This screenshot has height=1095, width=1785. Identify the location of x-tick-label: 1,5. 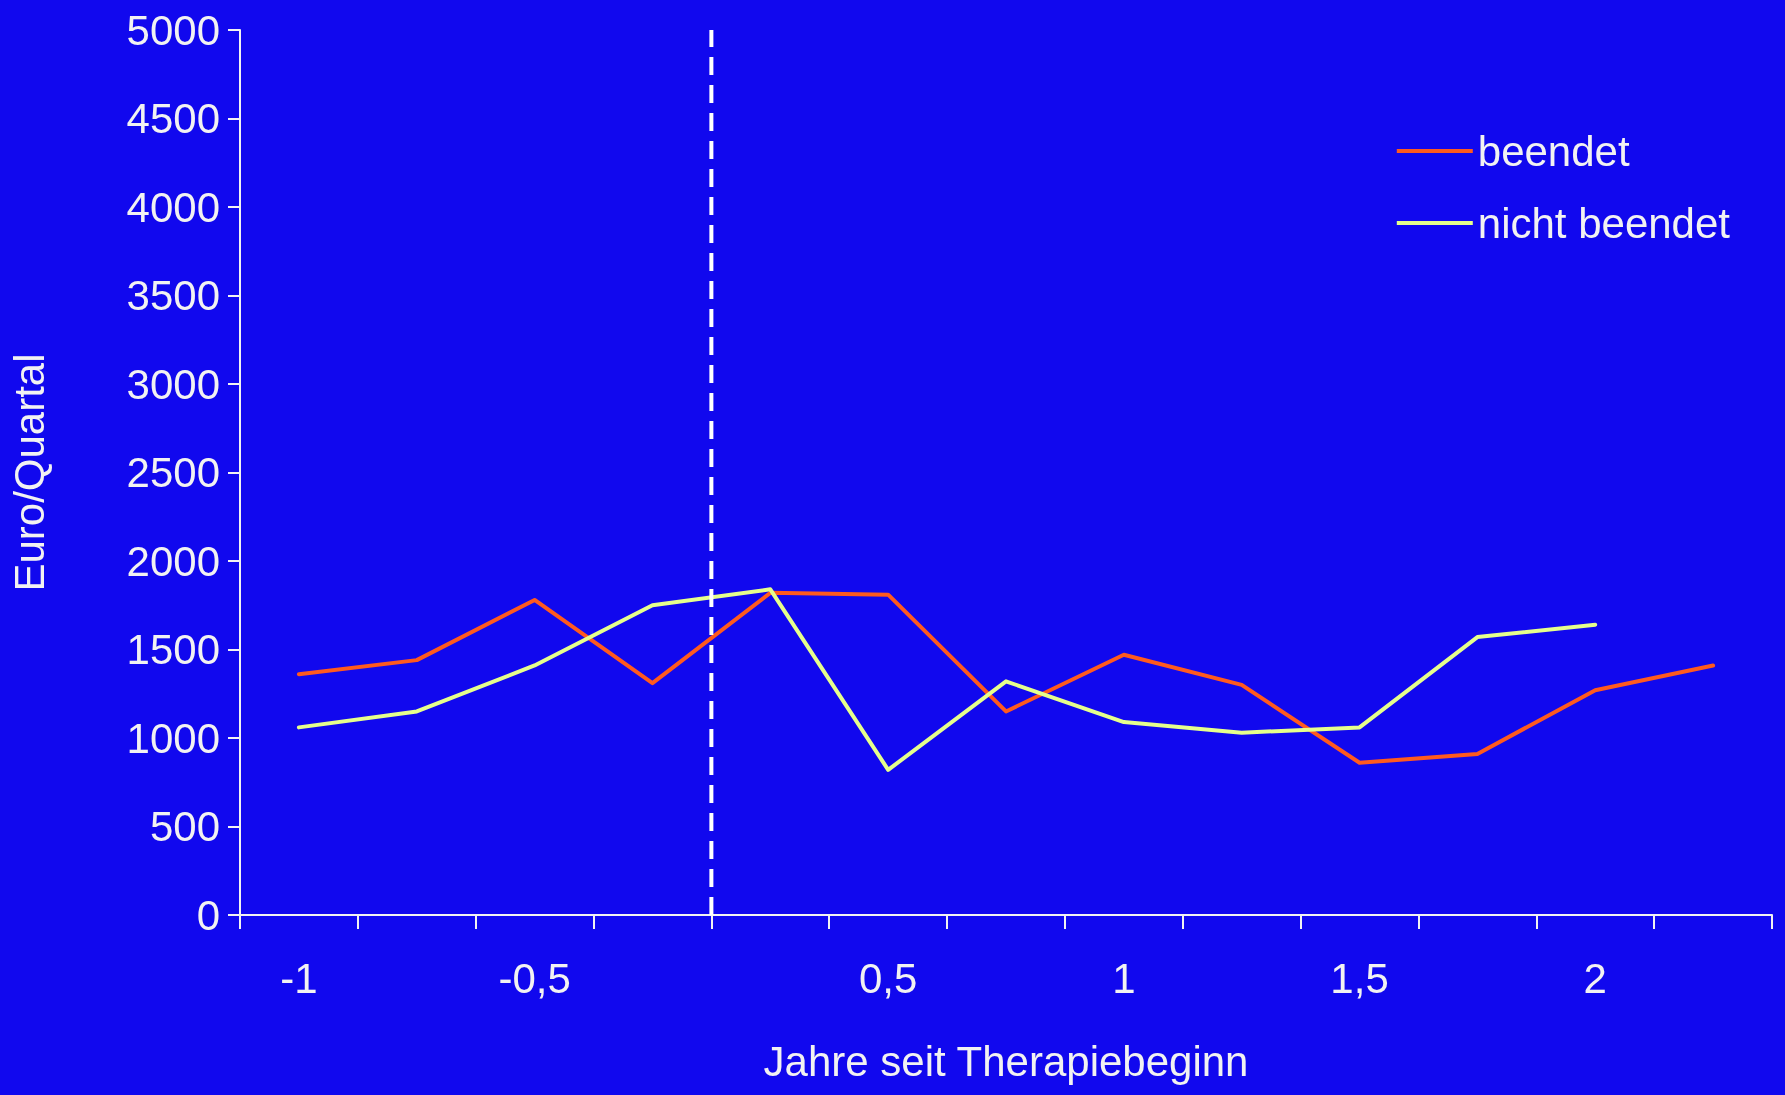
(1359, 978).